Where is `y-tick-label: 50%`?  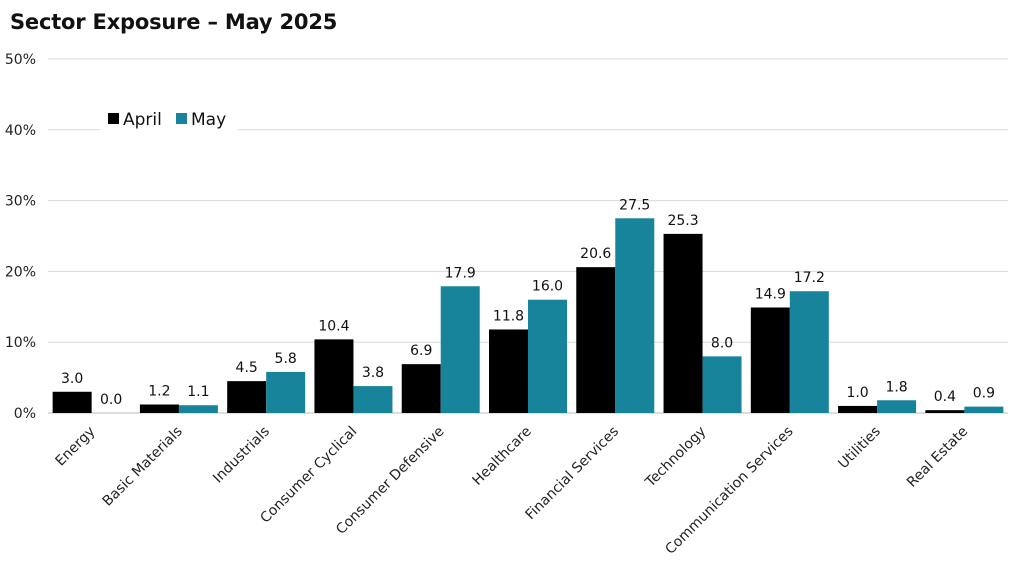 y-tick-label: 50% is located at coordinates (20, 60).